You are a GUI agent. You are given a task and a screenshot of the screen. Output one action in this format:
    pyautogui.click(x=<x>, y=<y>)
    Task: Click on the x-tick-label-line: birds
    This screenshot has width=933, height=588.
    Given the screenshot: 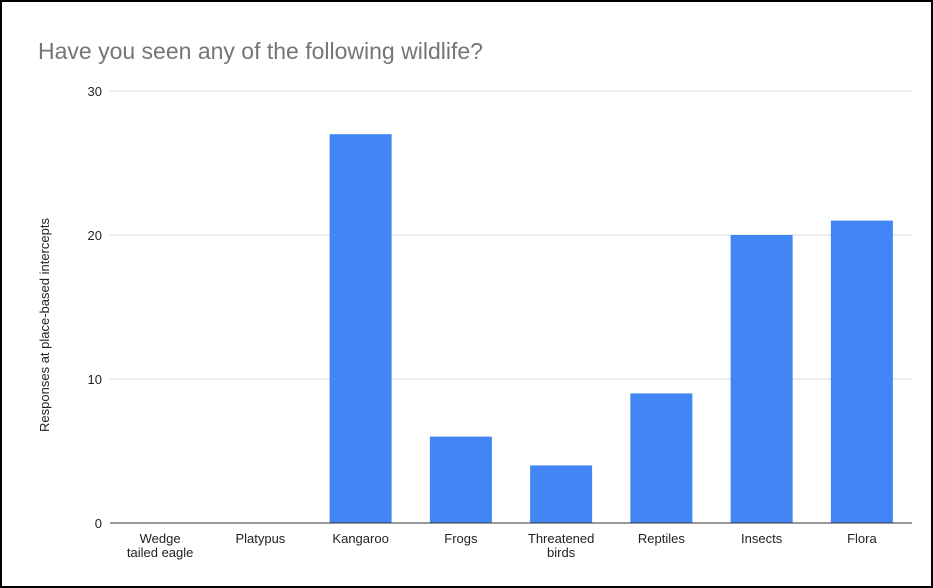 What is the action you would take?
    pyautogui.click(x=561, y=552)
    